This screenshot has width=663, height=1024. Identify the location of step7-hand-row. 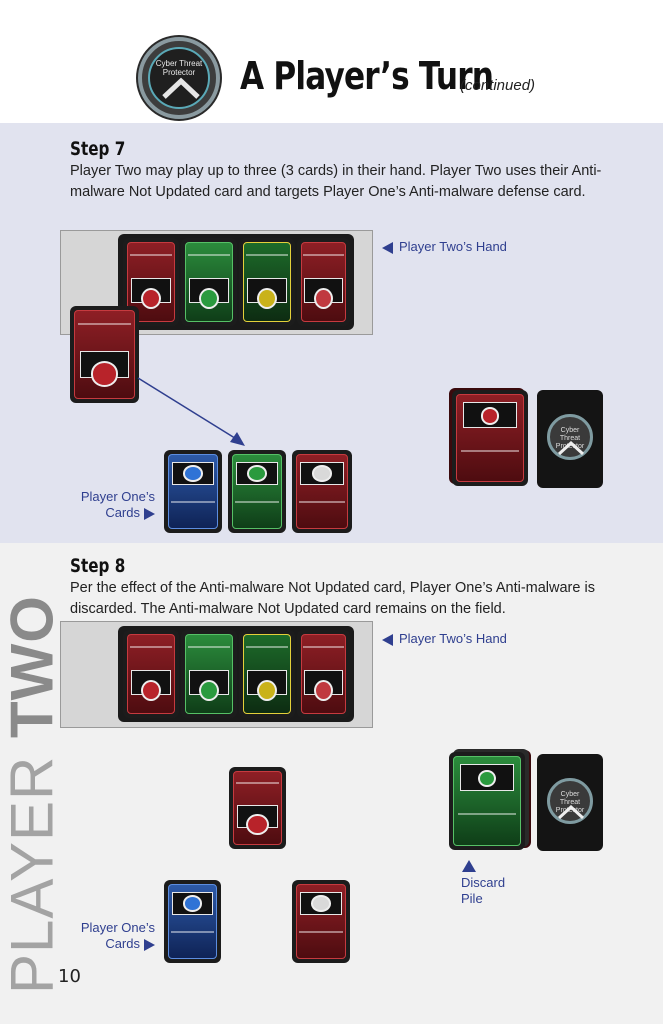
(236, 282).